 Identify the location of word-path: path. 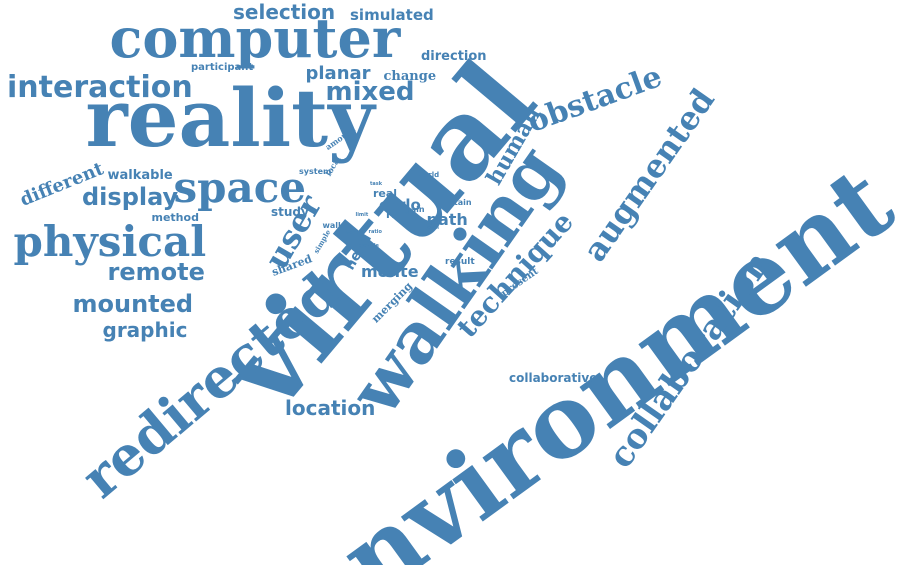
(447, 219).